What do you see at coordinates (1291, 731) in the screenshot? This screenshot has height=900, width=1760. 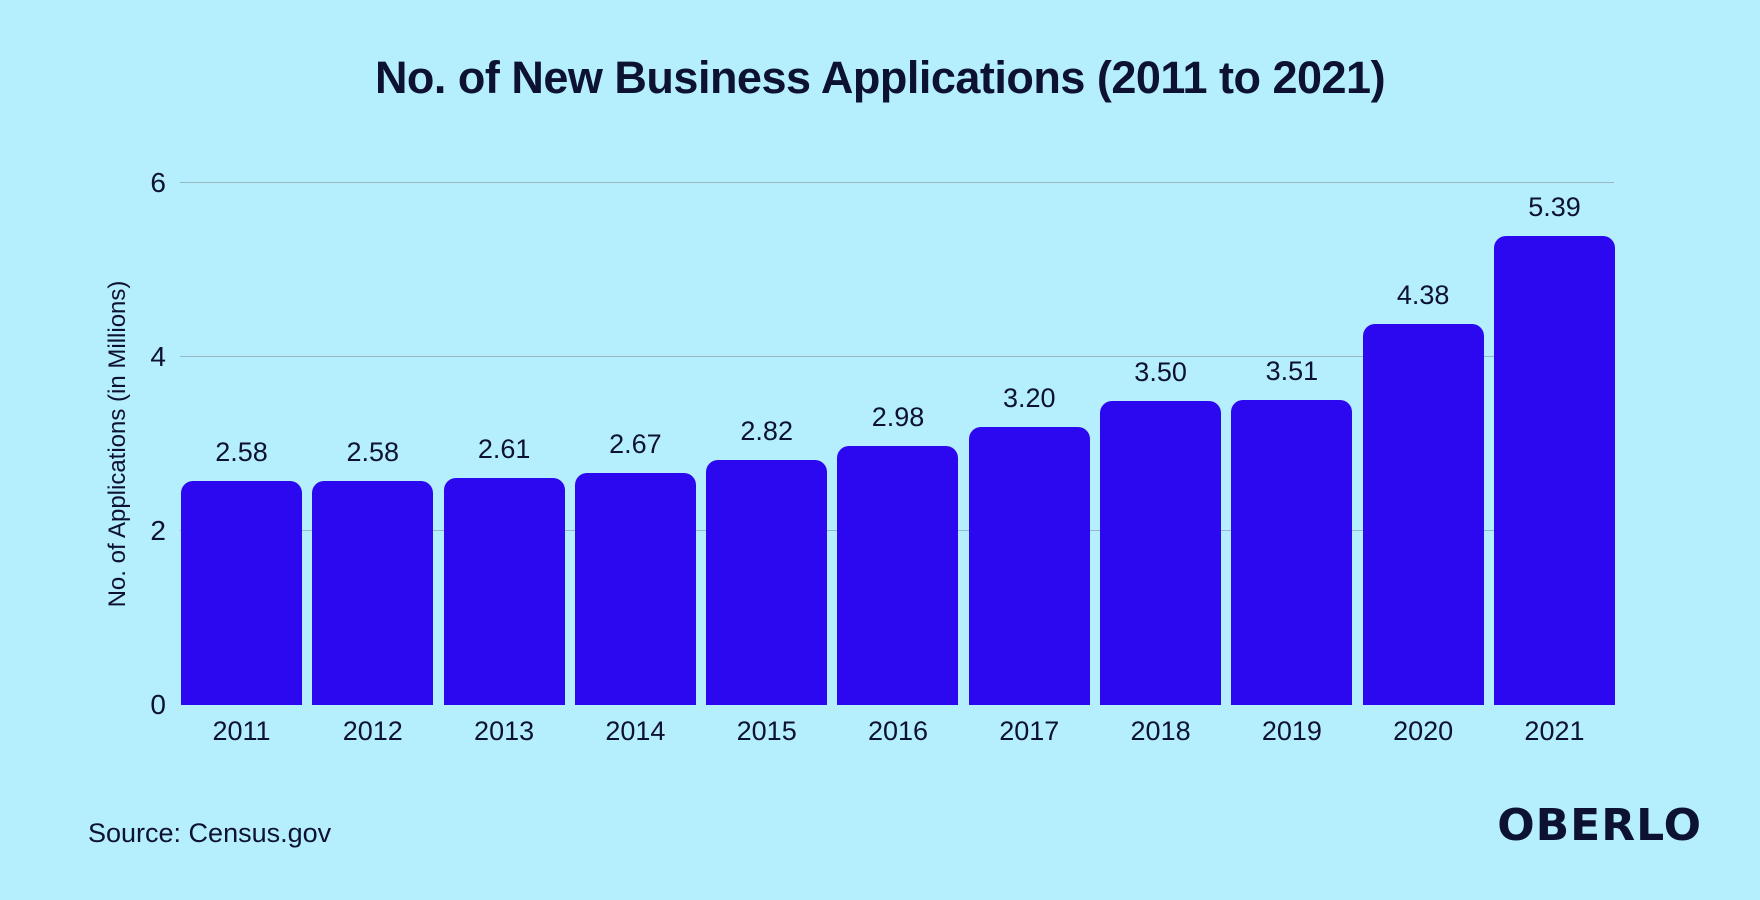 I see `x-tick-label-2019: 2019` at bounding box center [1291, 731].